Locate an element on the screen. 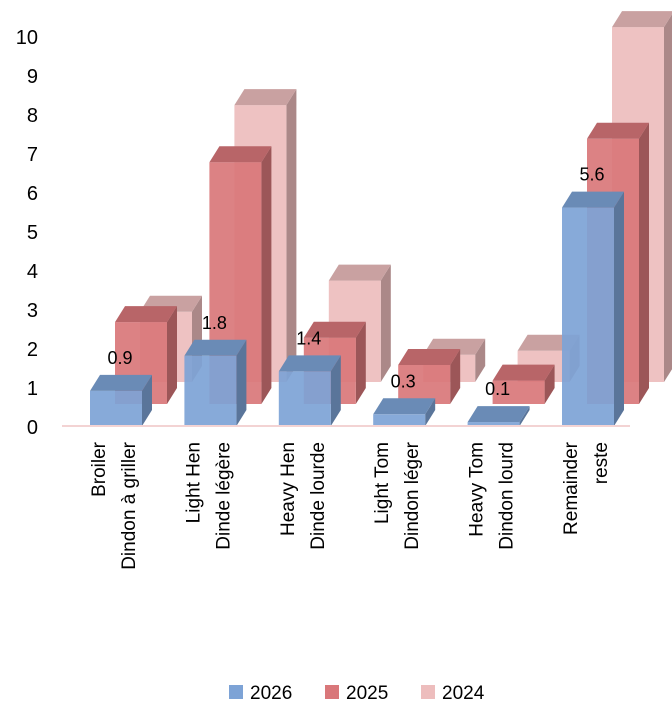 The image size is (672, 707). y-tick-label: 9 is located at coordinates (32, 77).